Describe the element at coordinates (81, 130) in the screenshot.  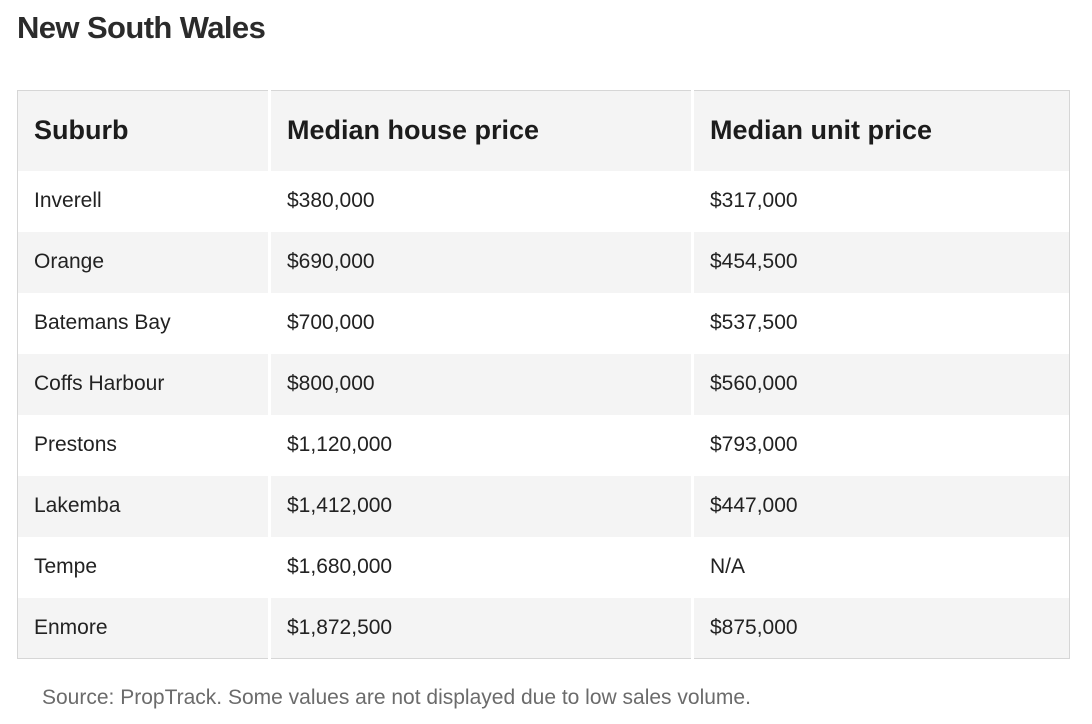
I see `header-suburb: Suburb` at that location.